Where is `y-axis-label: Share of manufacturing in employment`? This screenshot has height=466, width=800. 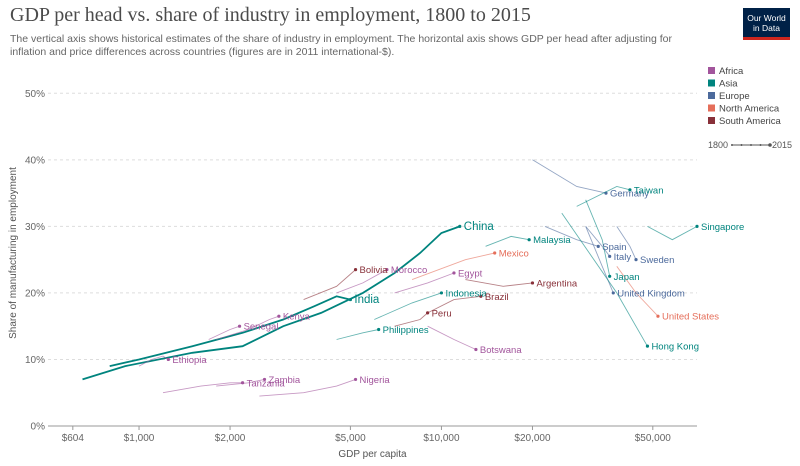
y-axis-label: Share of manufacturing in employment is located at coordinates (13, 253).